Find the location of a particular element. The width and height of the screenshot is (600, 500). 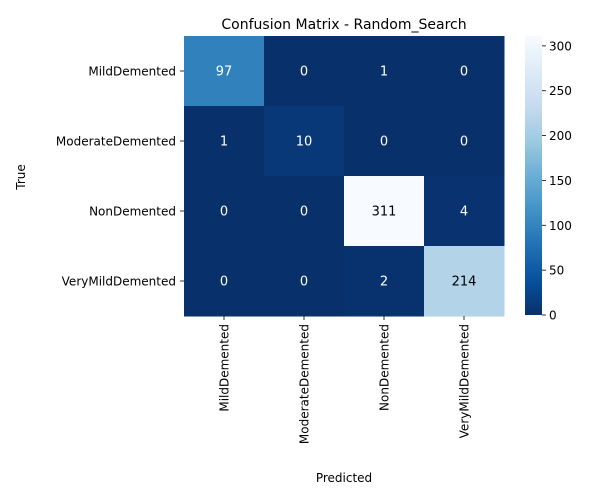

y-axis-label: True is located at coordinates (21, 177).